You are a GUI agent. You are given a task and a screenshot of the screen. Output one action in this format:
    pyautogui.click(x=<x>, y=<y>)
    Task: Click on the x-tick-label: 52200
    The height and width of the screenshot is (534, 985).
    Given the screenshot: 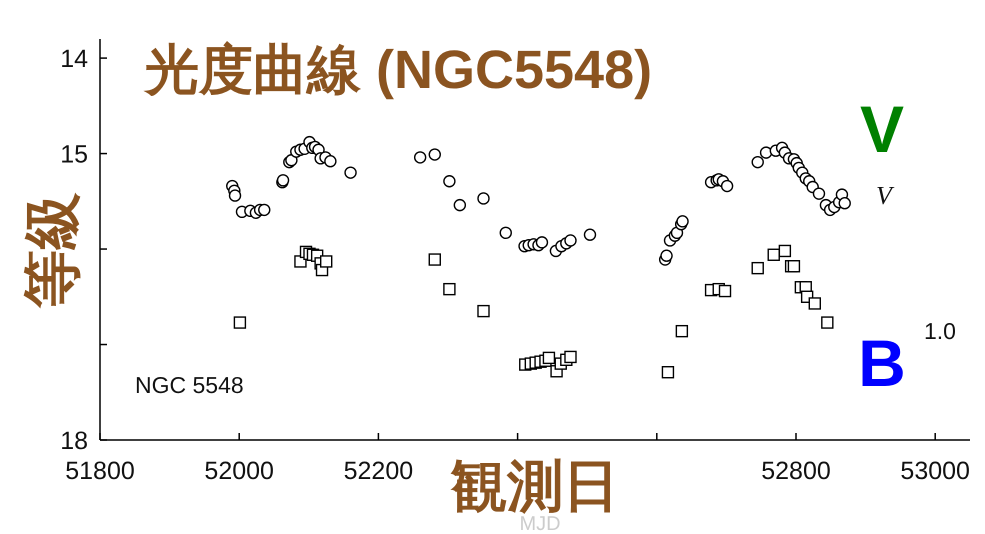 What is the action you would take?
    pyautogui.click(x=379, y=471)
    